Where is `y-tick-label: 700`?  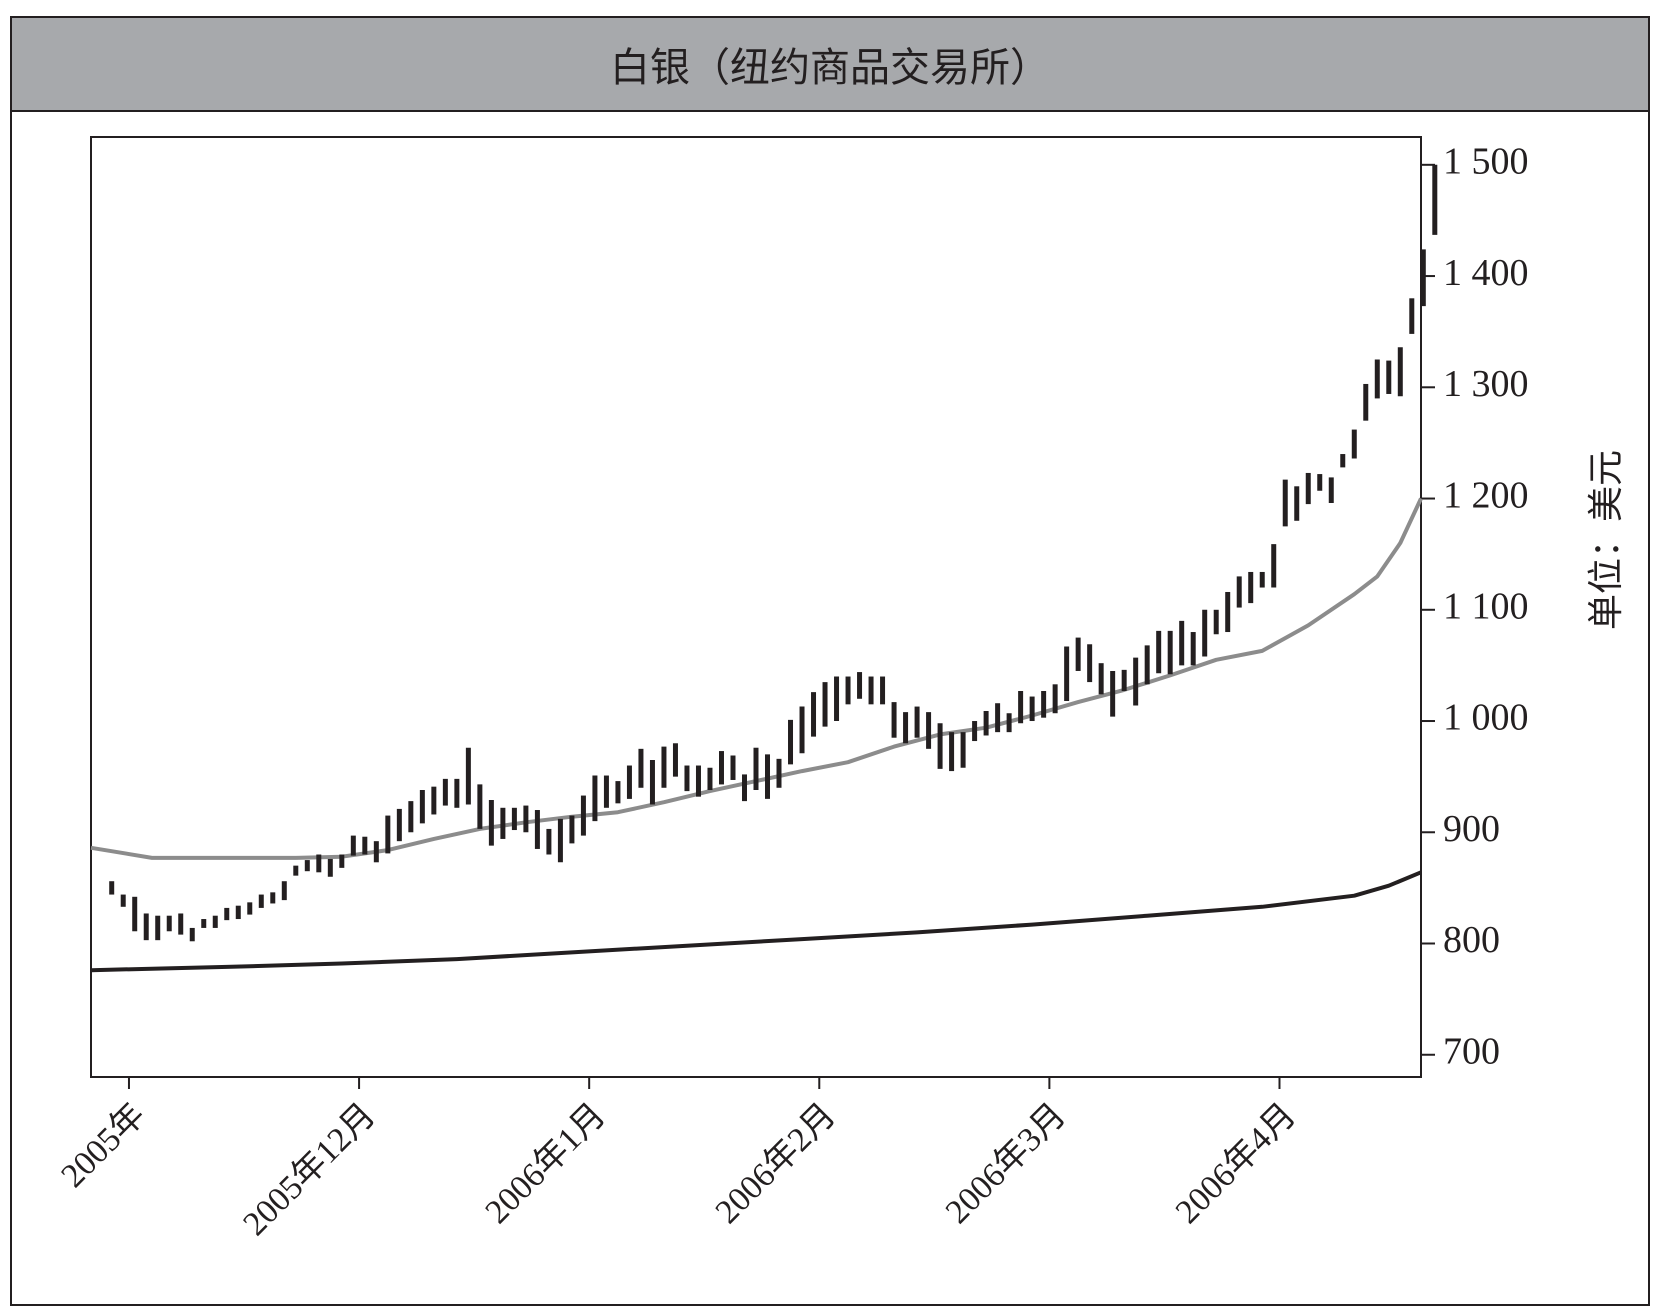
y-tick-label: 700 is located at coordinates (1471, 1051).